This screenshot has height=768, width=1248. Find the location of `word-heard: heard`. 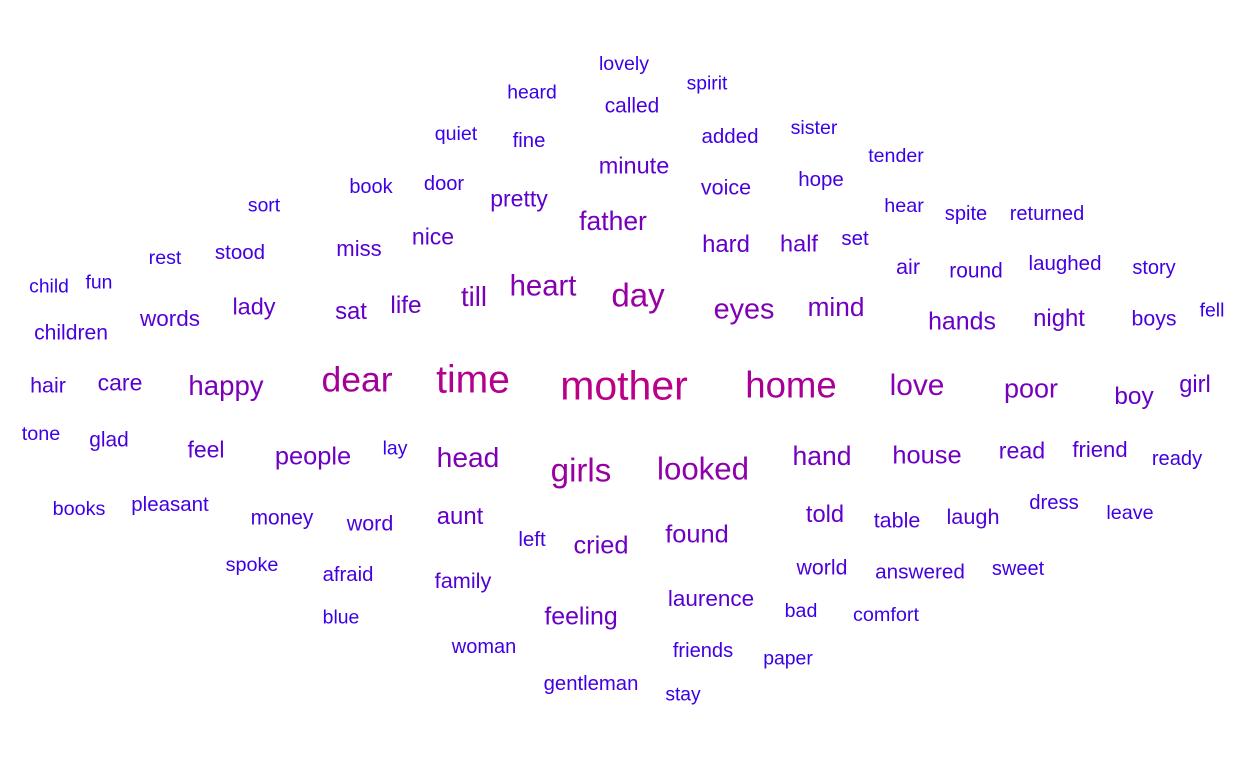

word-heard: heard is located at coordinates (532, 92).